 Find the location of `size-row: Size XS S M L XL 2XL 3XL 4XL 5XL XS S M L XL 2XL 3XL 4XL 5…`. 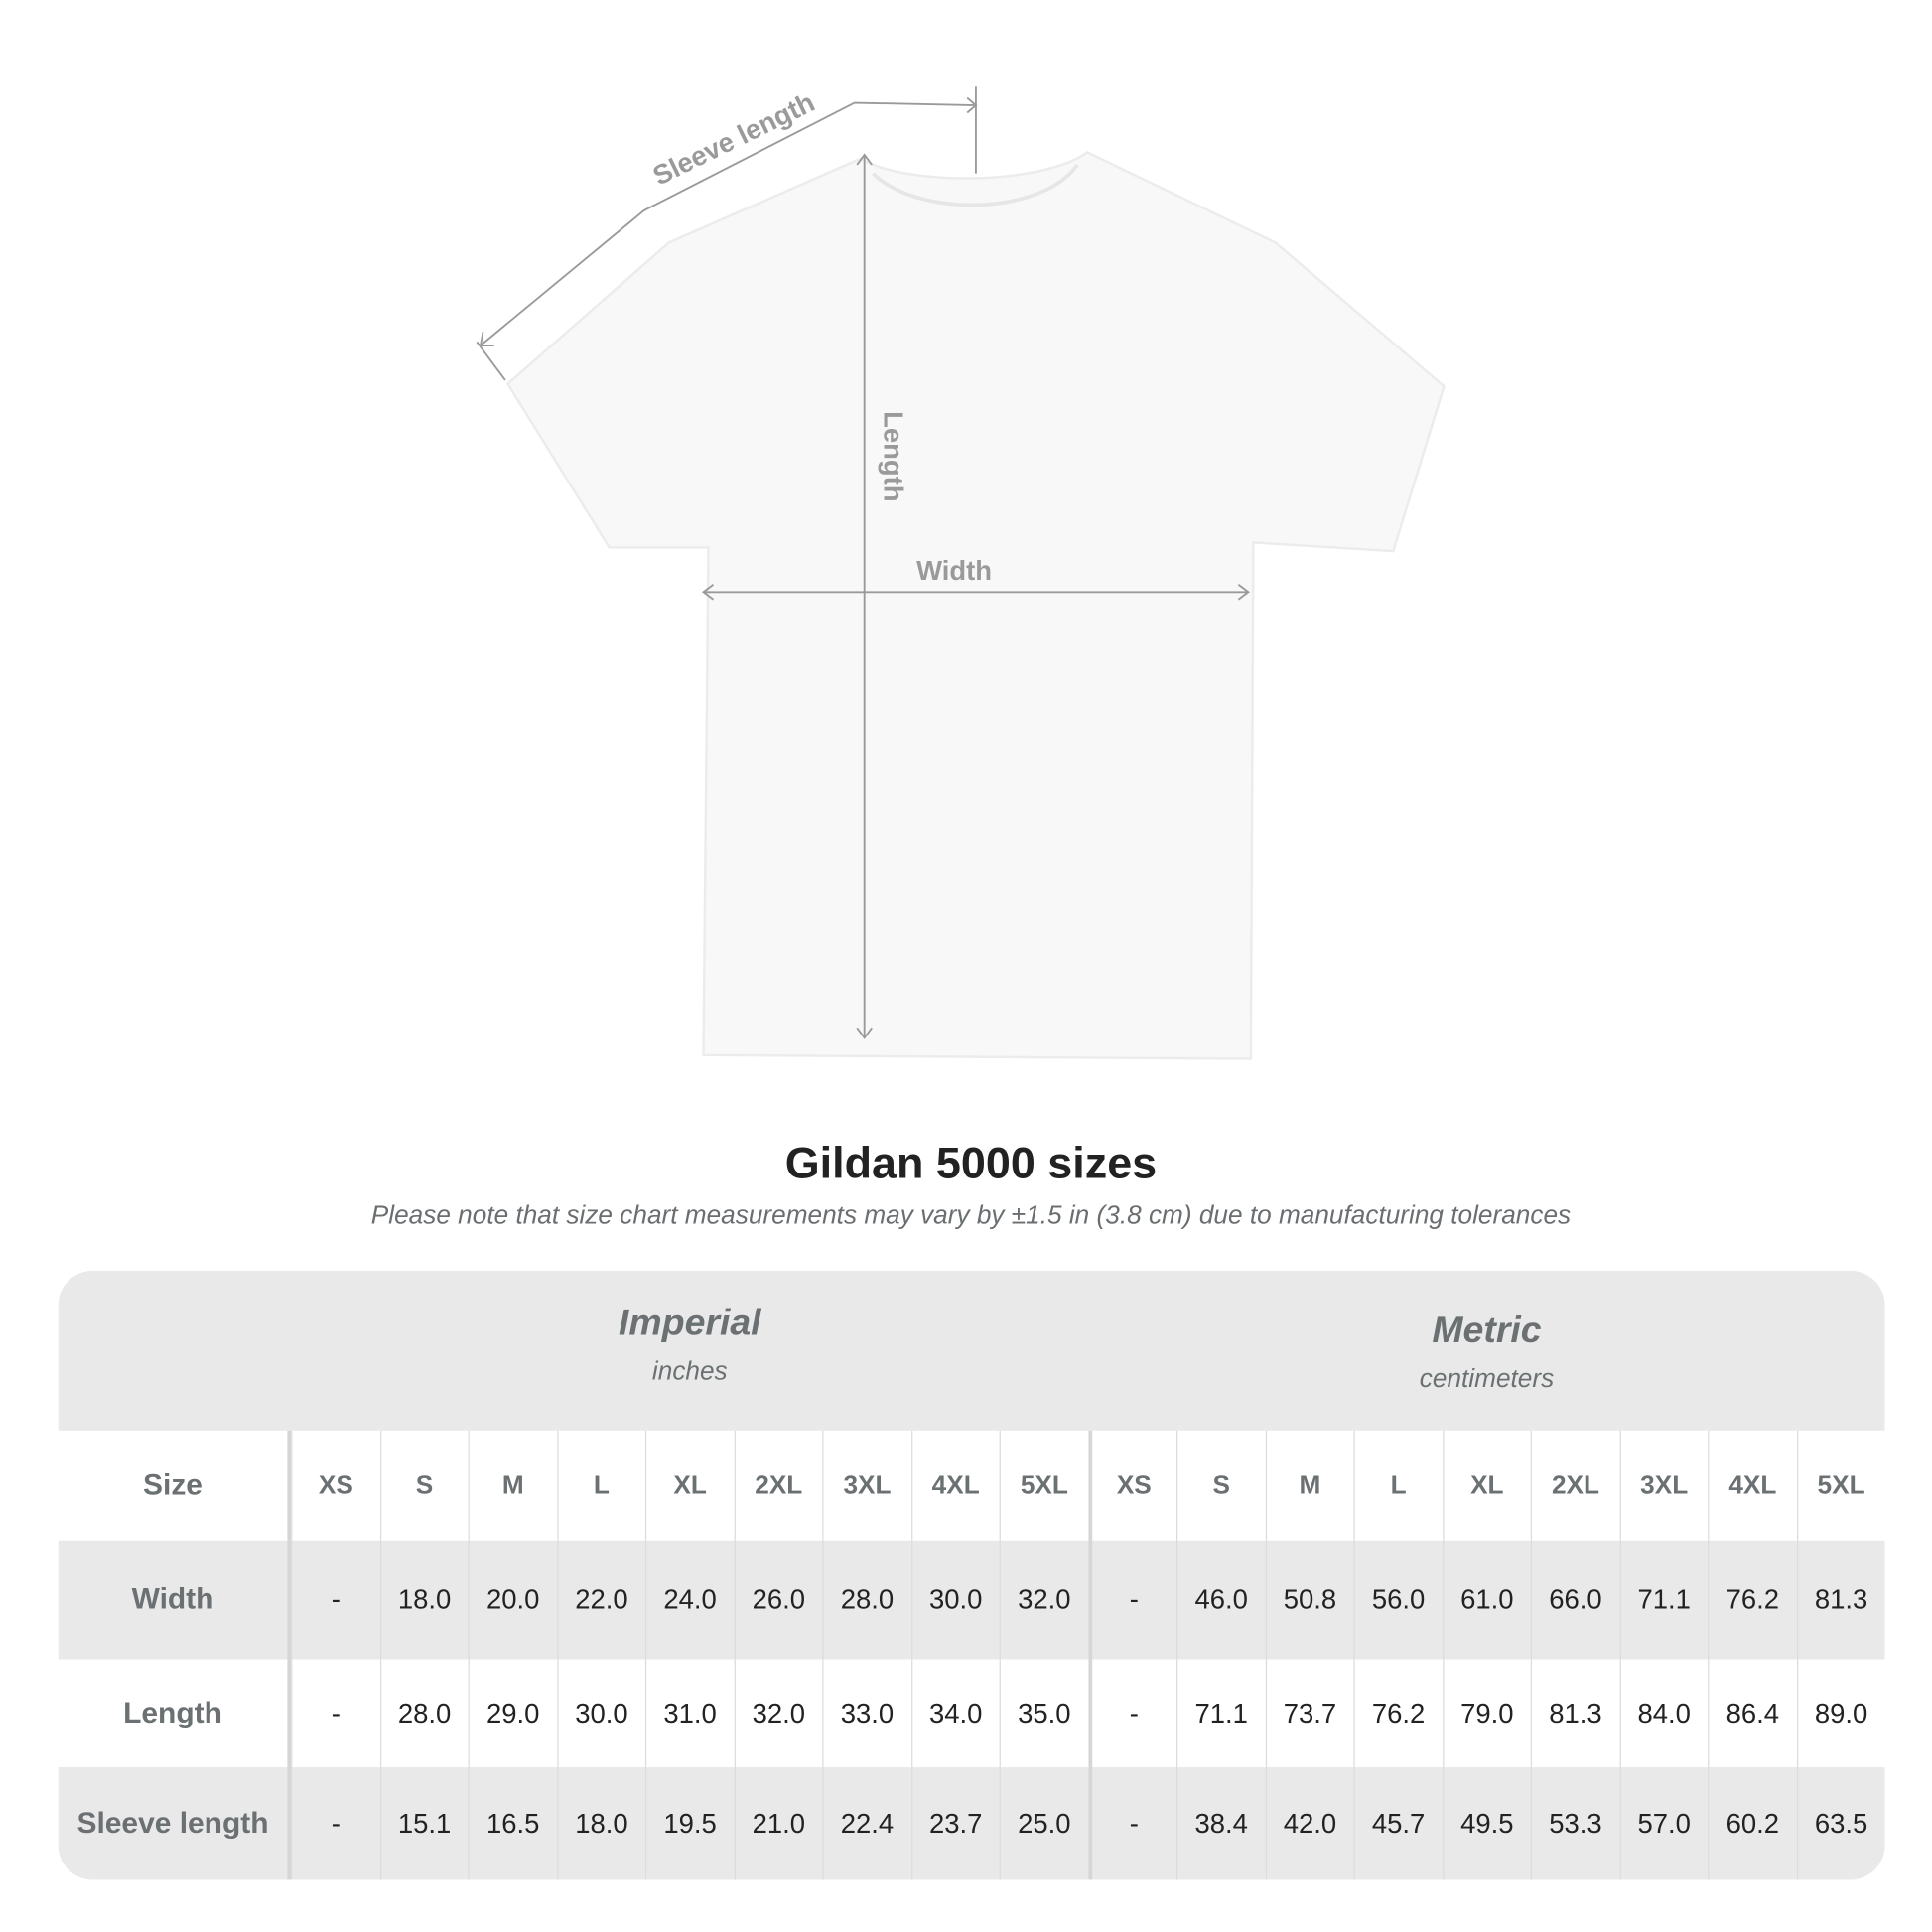

size-row: Size XS S M L XL 2XL 3XL 4XL 5XL XS S M L XL 2XL 3XL 4XL 5… is located at coordinates (972, 1486).